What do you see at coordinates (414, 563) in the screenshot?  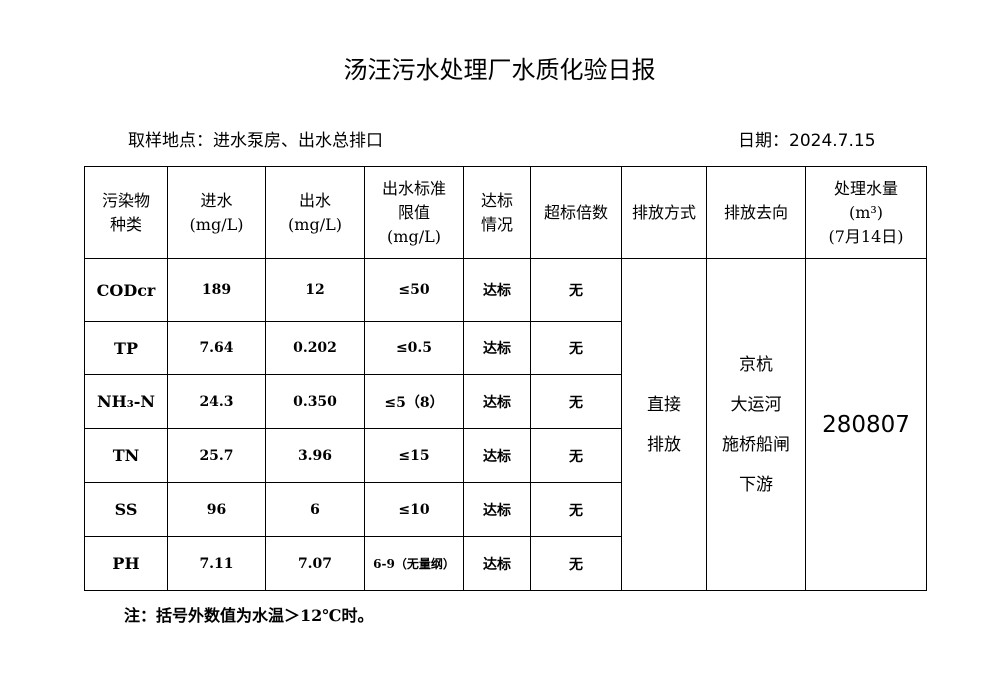 I see `cell-limit: 6-9（无量纲）` at bounding box center [414, 563].